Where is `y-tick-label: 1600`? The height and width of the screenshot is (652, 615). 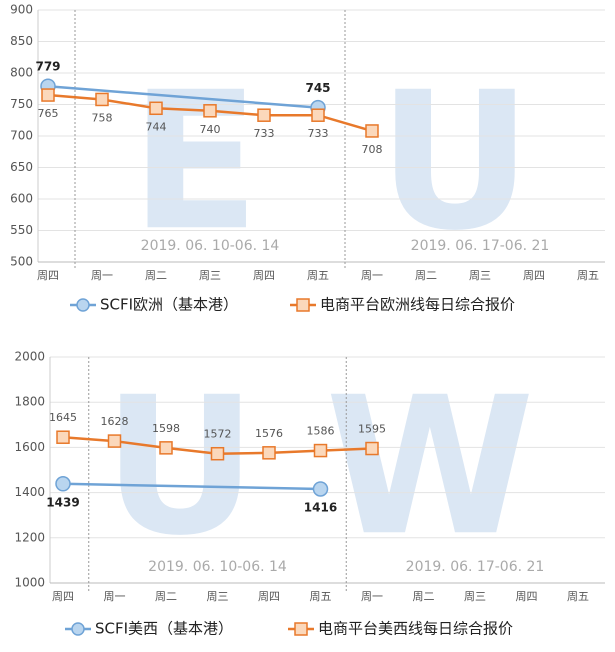 y-tick-label: 1600 is located at coordinates (29, 447).